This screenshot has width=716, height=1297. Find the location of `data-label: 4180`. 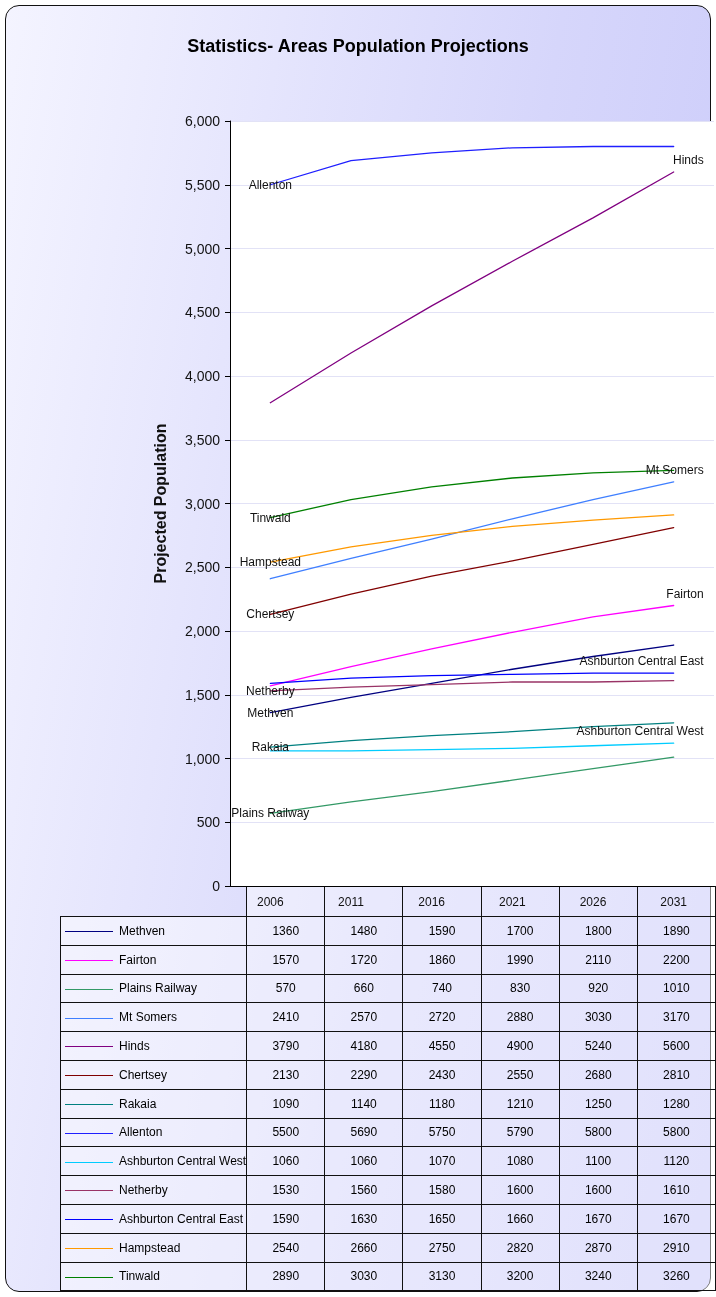

data-label: 4180 is located at coordinates (363, 1046).